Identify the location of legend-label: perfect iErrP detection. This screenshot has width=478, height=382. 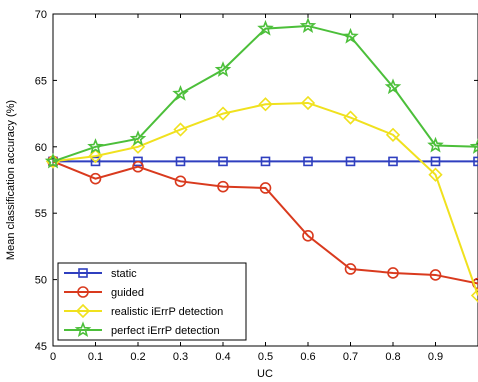
(165, 331).